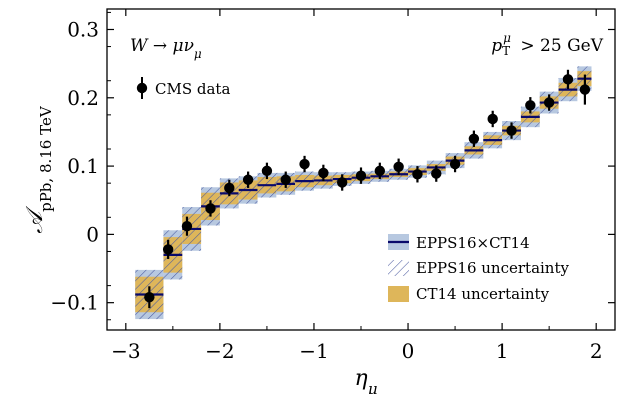  What do you see at coordinates (366, 380) in the screenshot?
I see `x-axis-label: ημ` at bounding box center [366, 380].